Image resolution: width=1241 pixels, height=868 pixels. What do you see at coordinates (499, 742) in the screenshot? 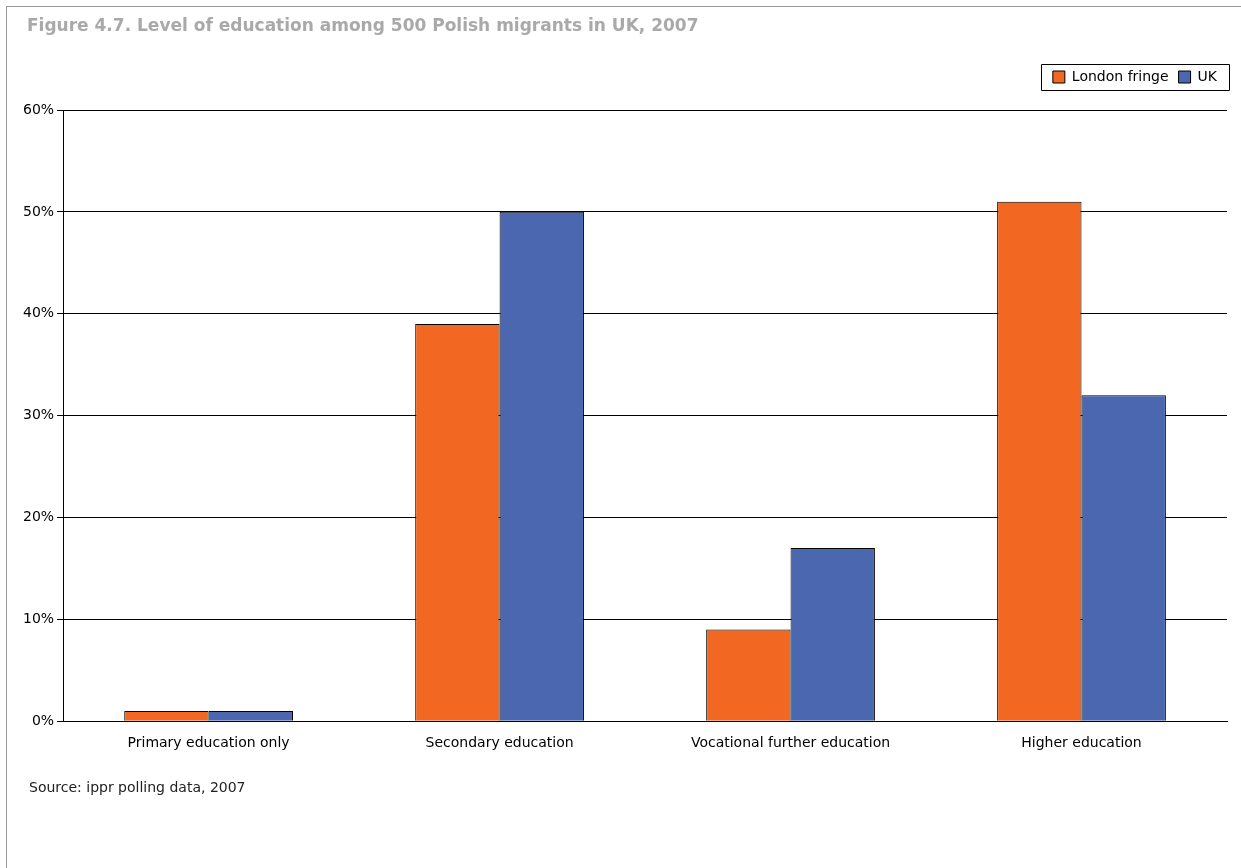
I see `x-tick-label: Secondary education` at bounding box center [499, 742].